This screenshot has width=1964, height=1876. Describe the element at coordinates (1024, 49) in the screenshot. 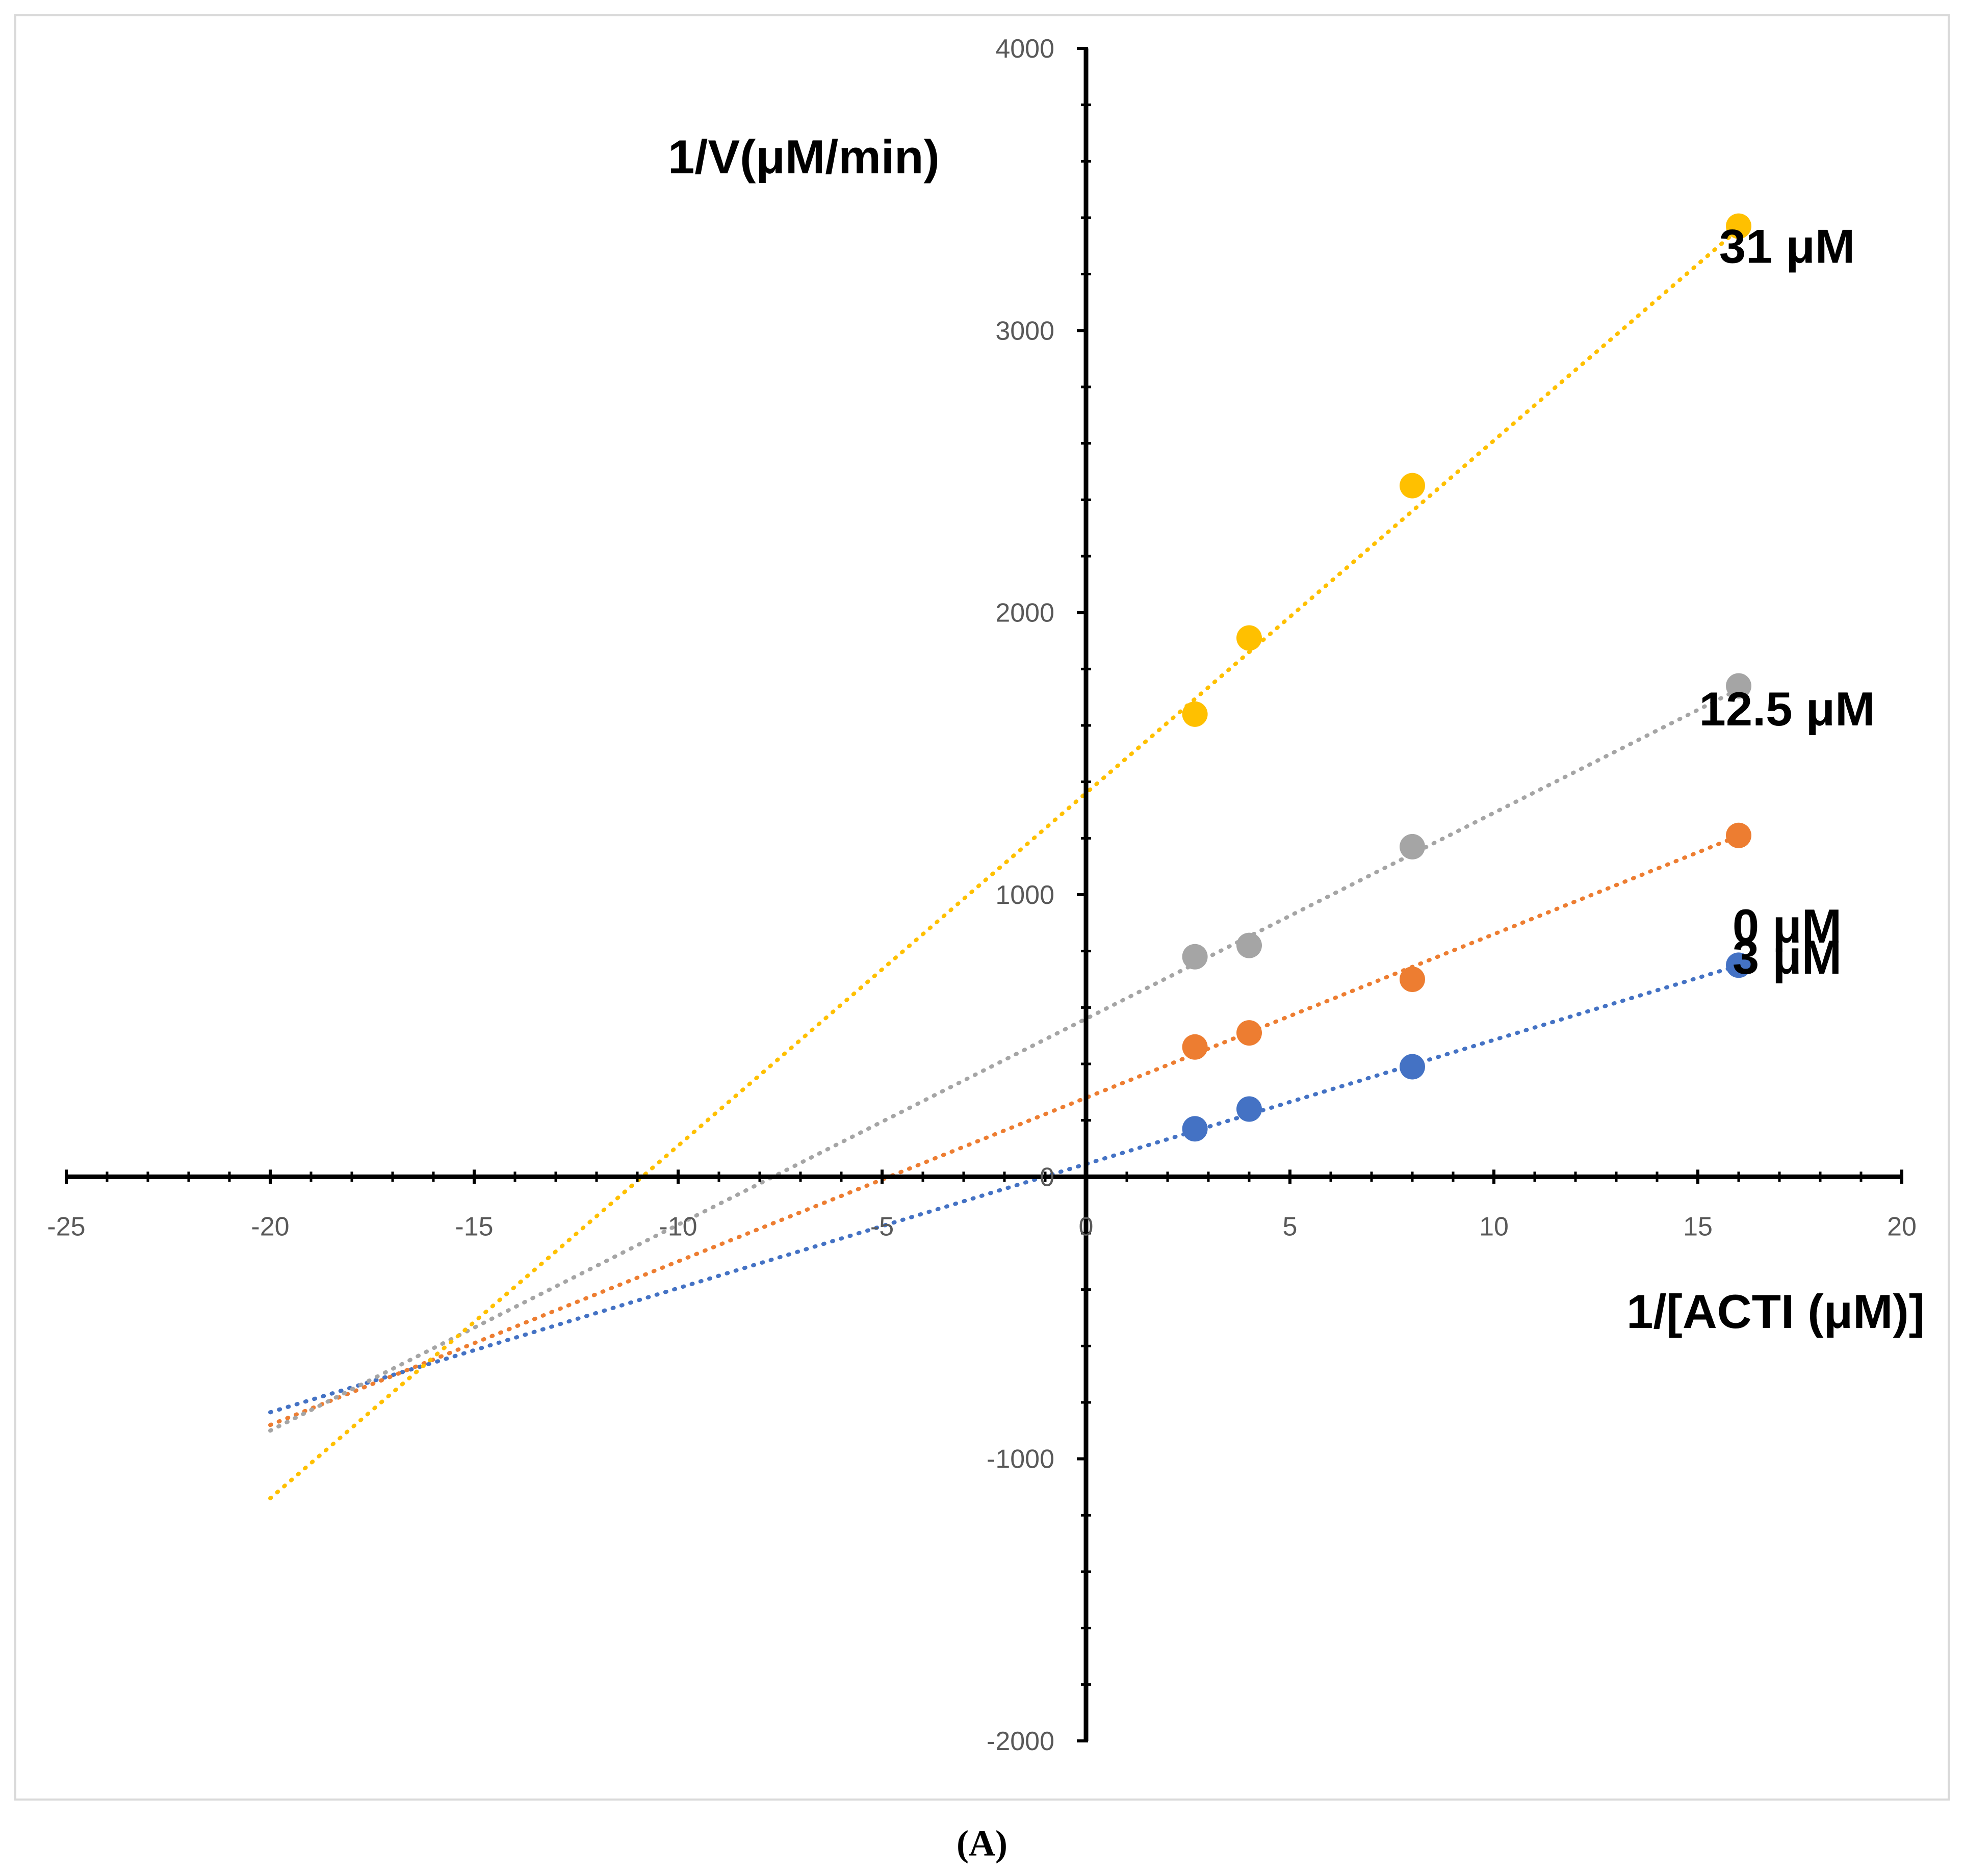

I see `y-tick-label: 4000` at that location.